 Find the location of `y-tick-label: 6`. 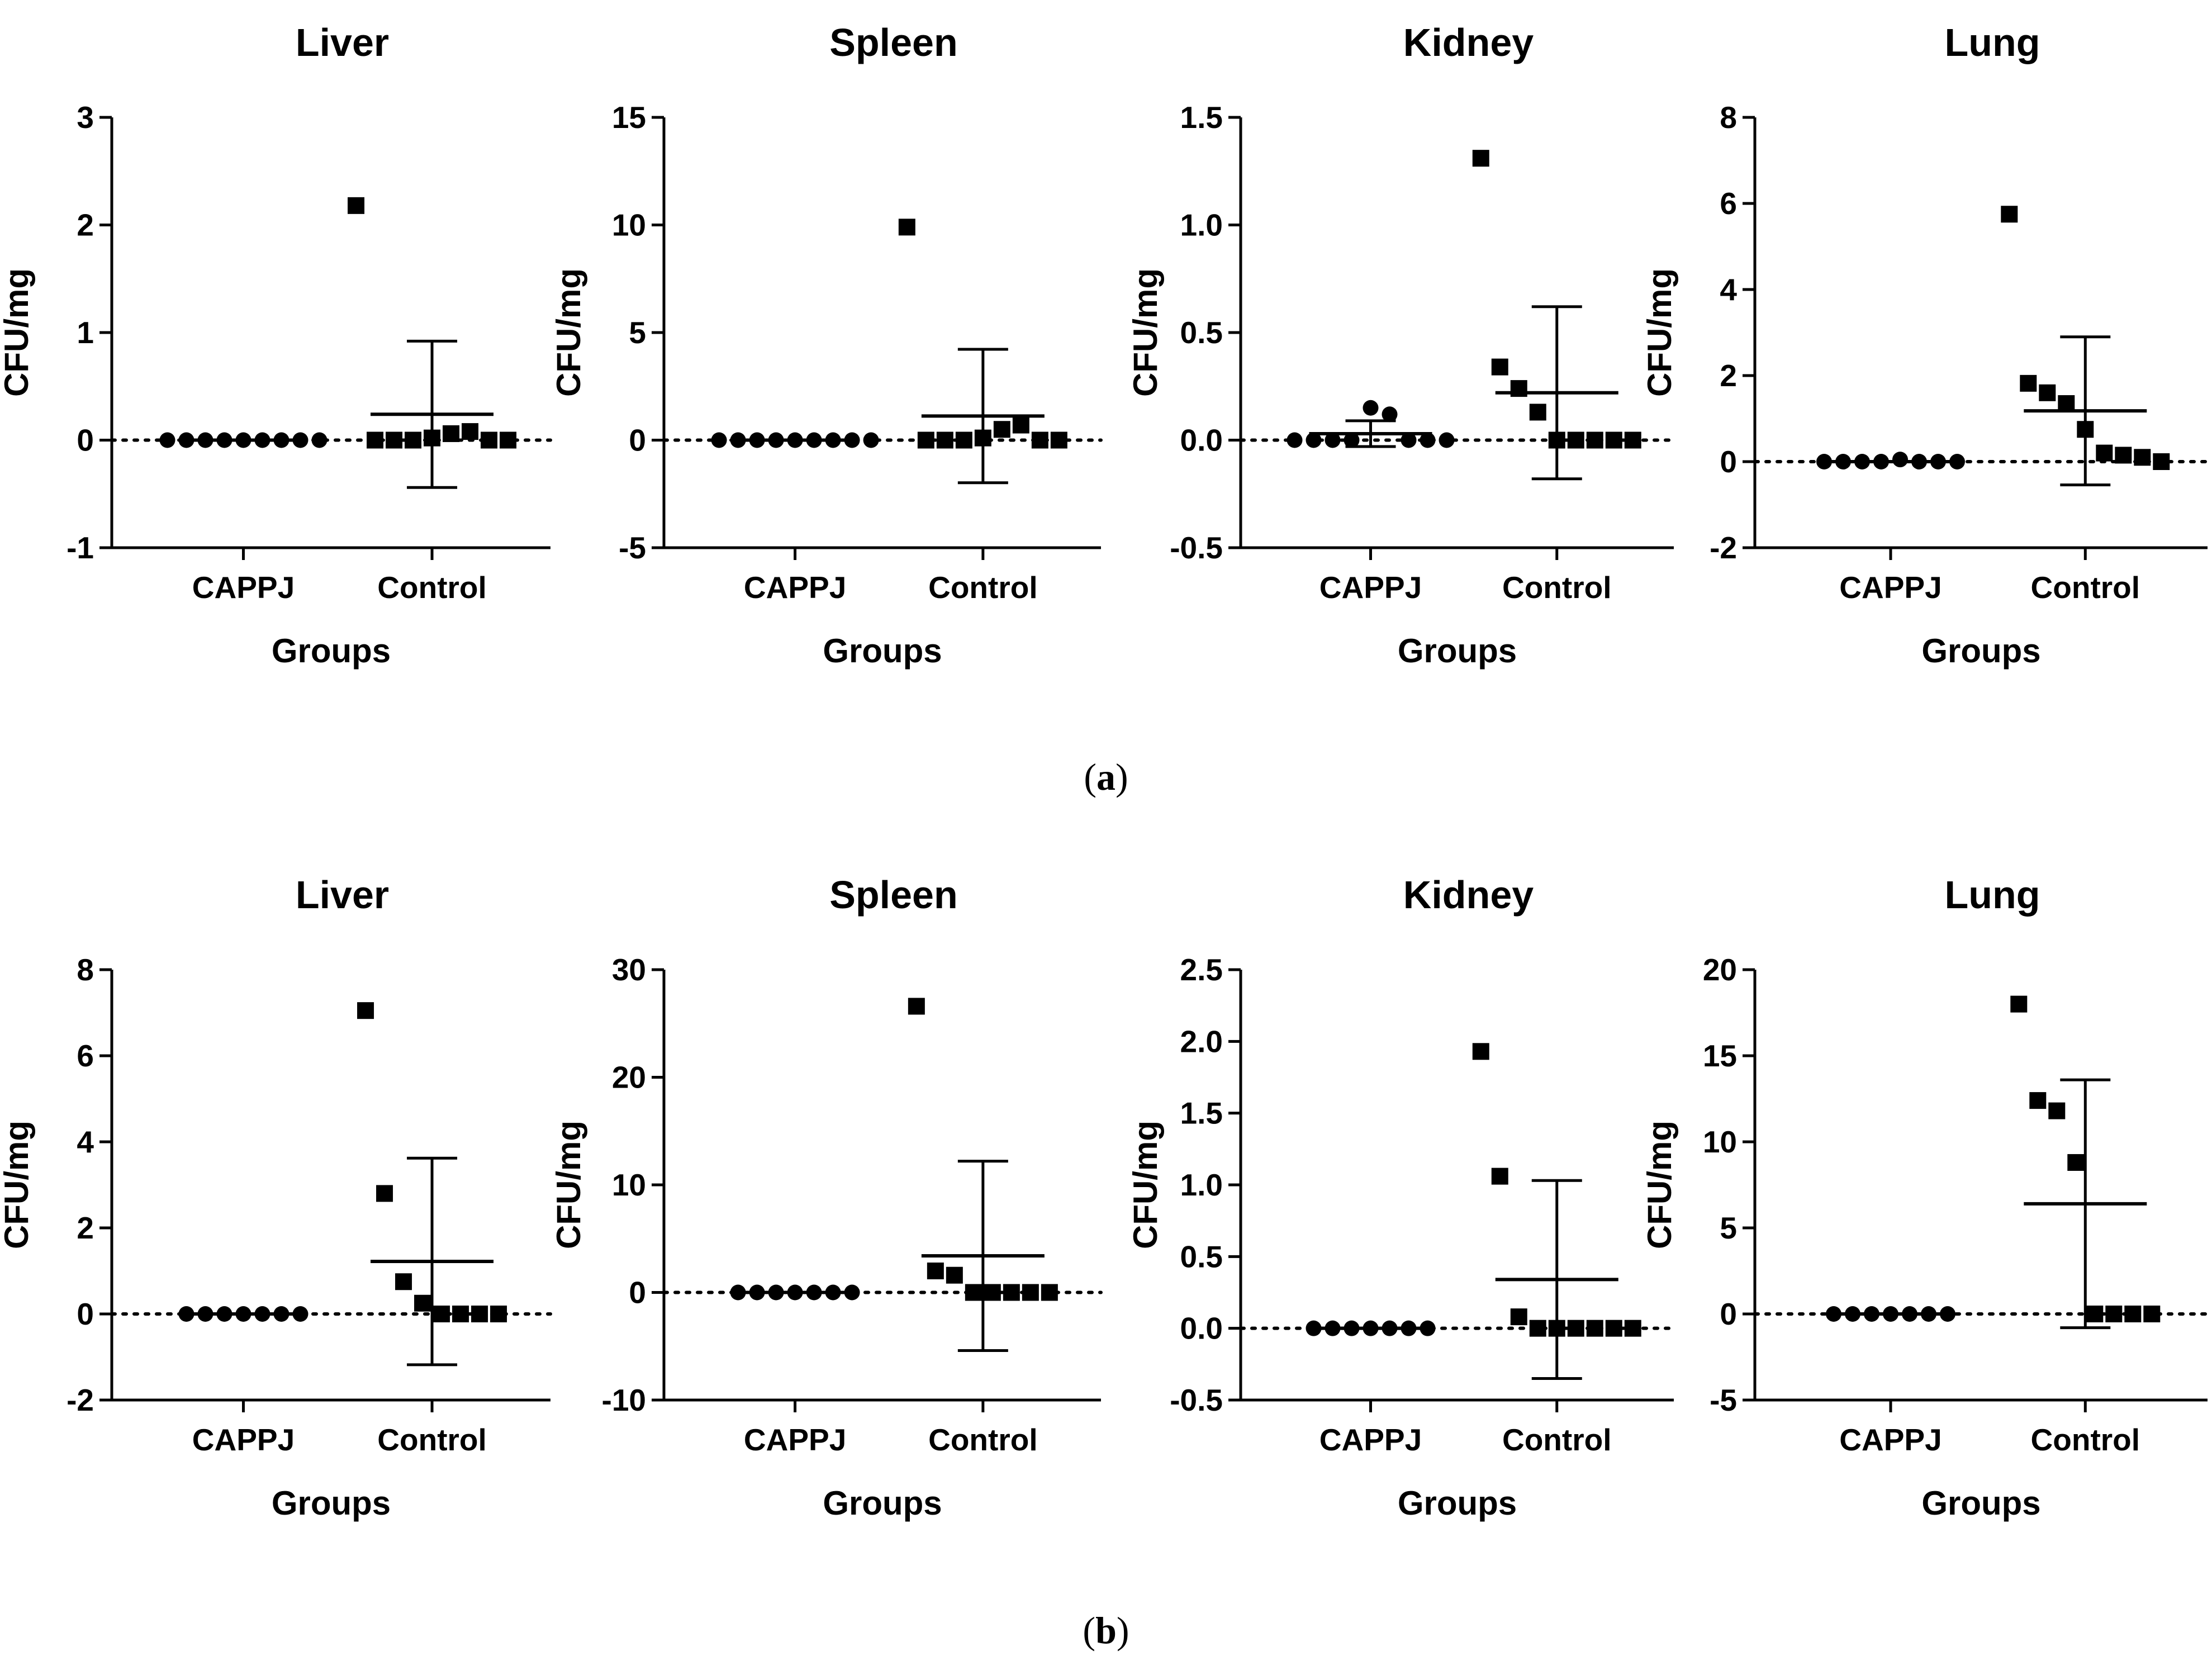

y-tick-label: 6 is located at coordinates (85, 1055).